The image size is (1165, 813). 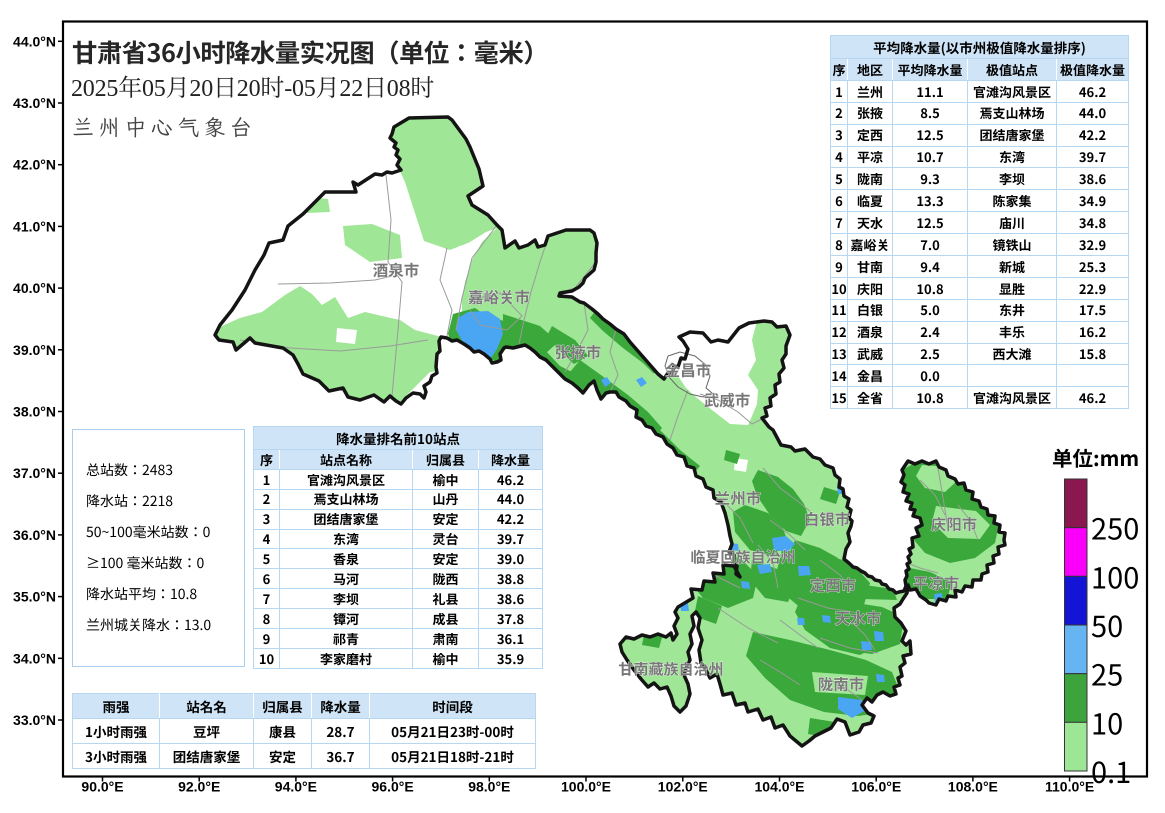 I want to click on svg-text: 35.0°N, so click(x=34, y=597).